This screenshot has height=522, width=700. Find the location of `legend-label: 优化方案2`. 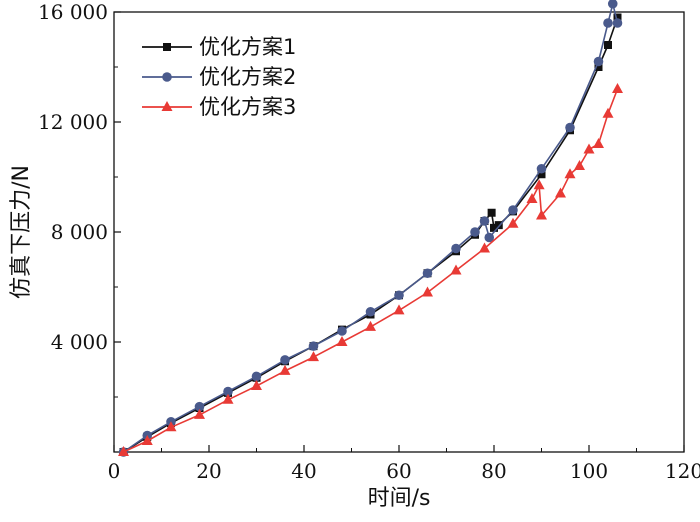

legend-label: 优化方案2 is located at coordinates (247, 77).